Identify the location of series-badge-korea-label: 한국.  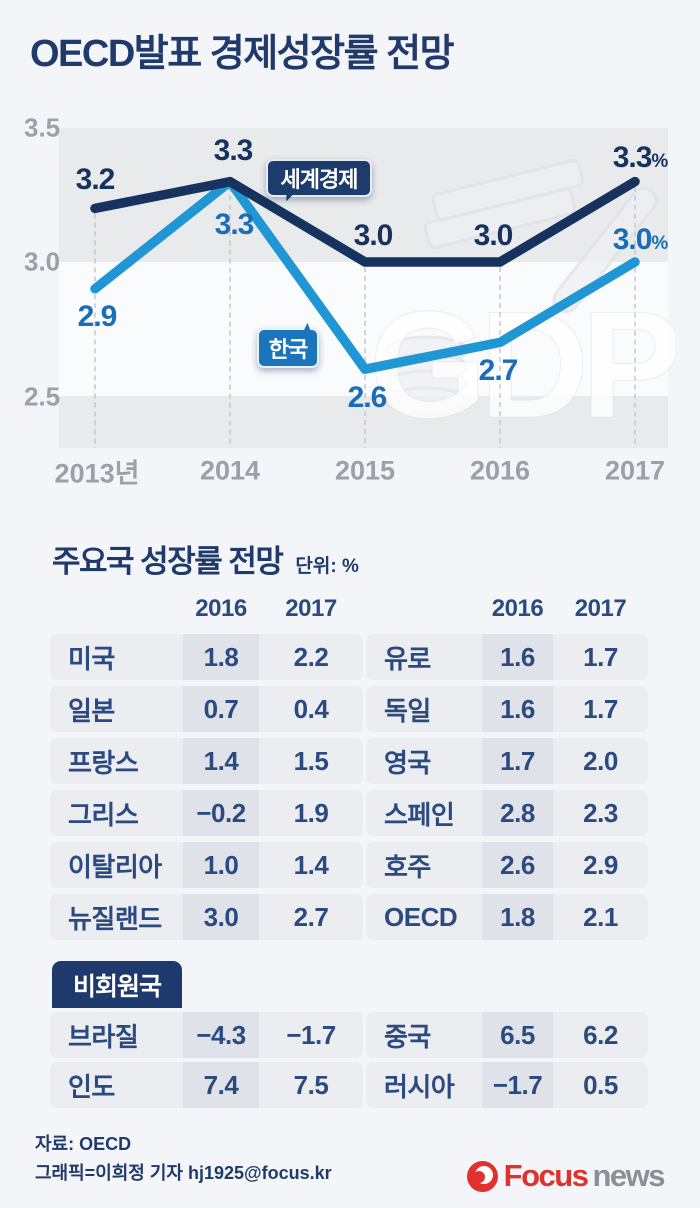
(288, 349).